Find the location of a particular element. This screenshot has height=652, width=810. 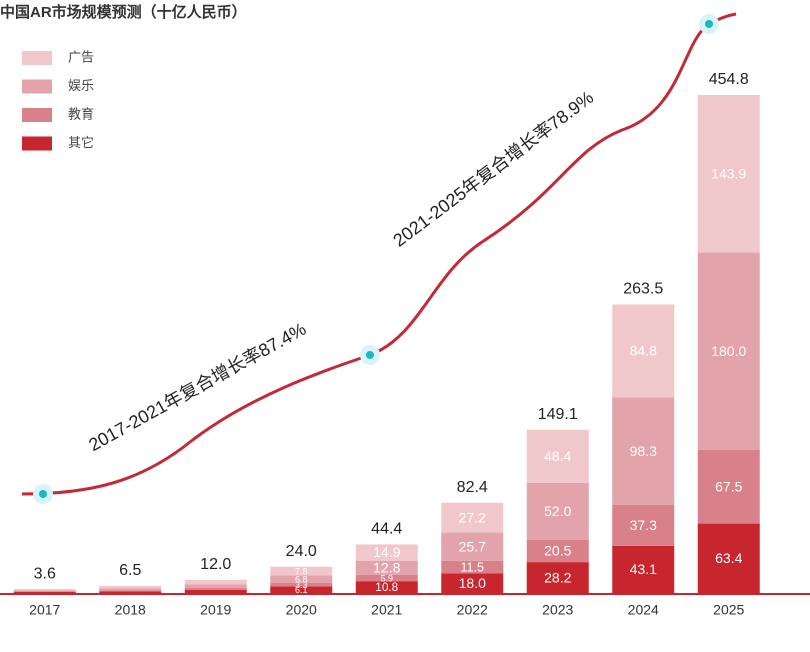

total-label: 3.6 is located at coordinates (45, 573).